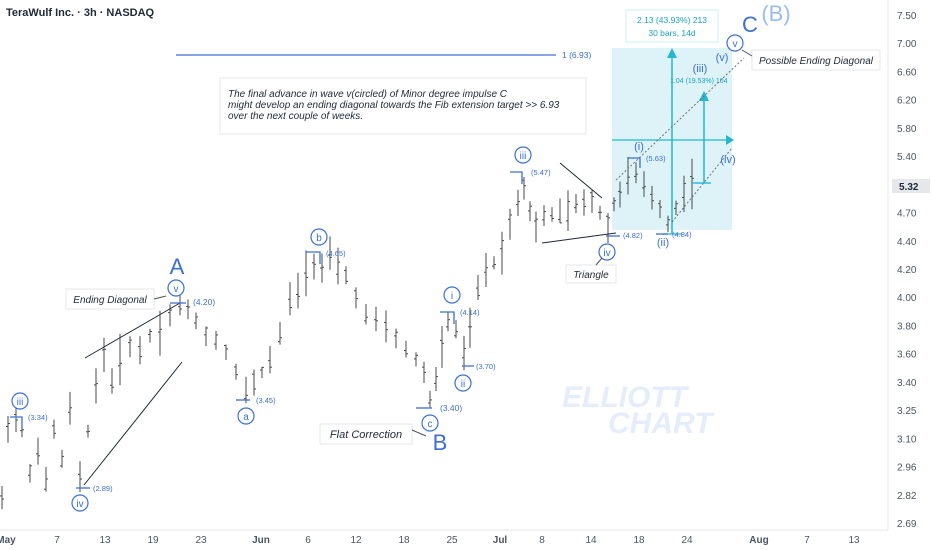 Image resolution: width=932 pixels, height=550 pixels. Describe the element at coordinates (606, 253) in the screenshot. I see `wave-iv-minute-2: iv` at that location.